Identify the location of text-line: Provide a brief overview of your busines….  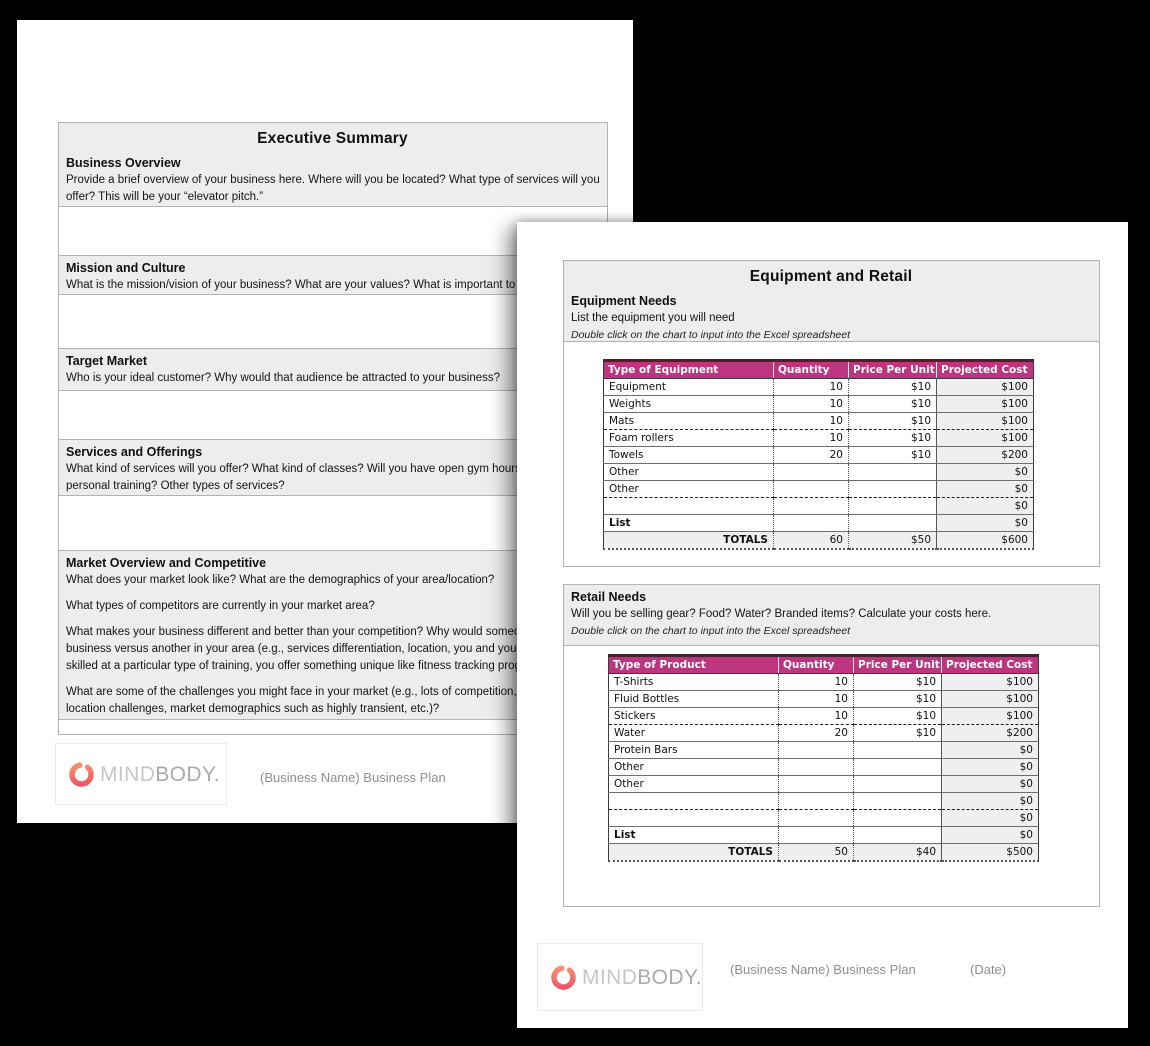
(333, 180).